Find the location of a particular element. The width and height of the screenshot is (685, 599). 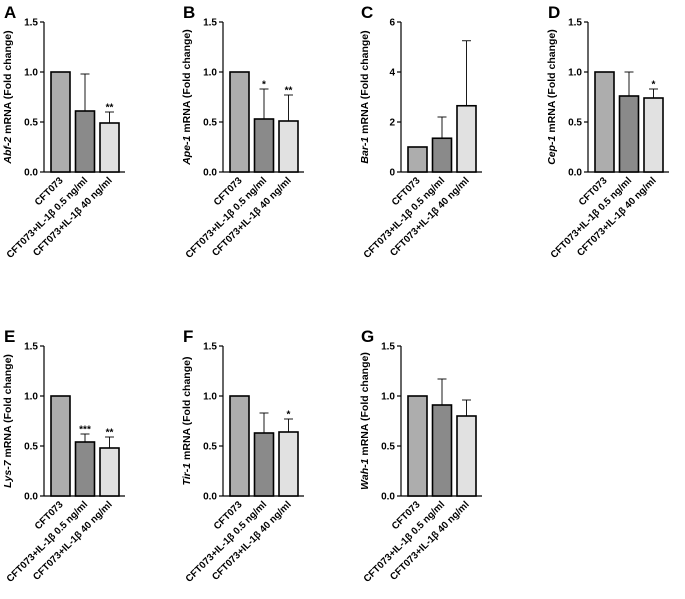

y-tick-label: 6 is located at coordinates (392, 23).